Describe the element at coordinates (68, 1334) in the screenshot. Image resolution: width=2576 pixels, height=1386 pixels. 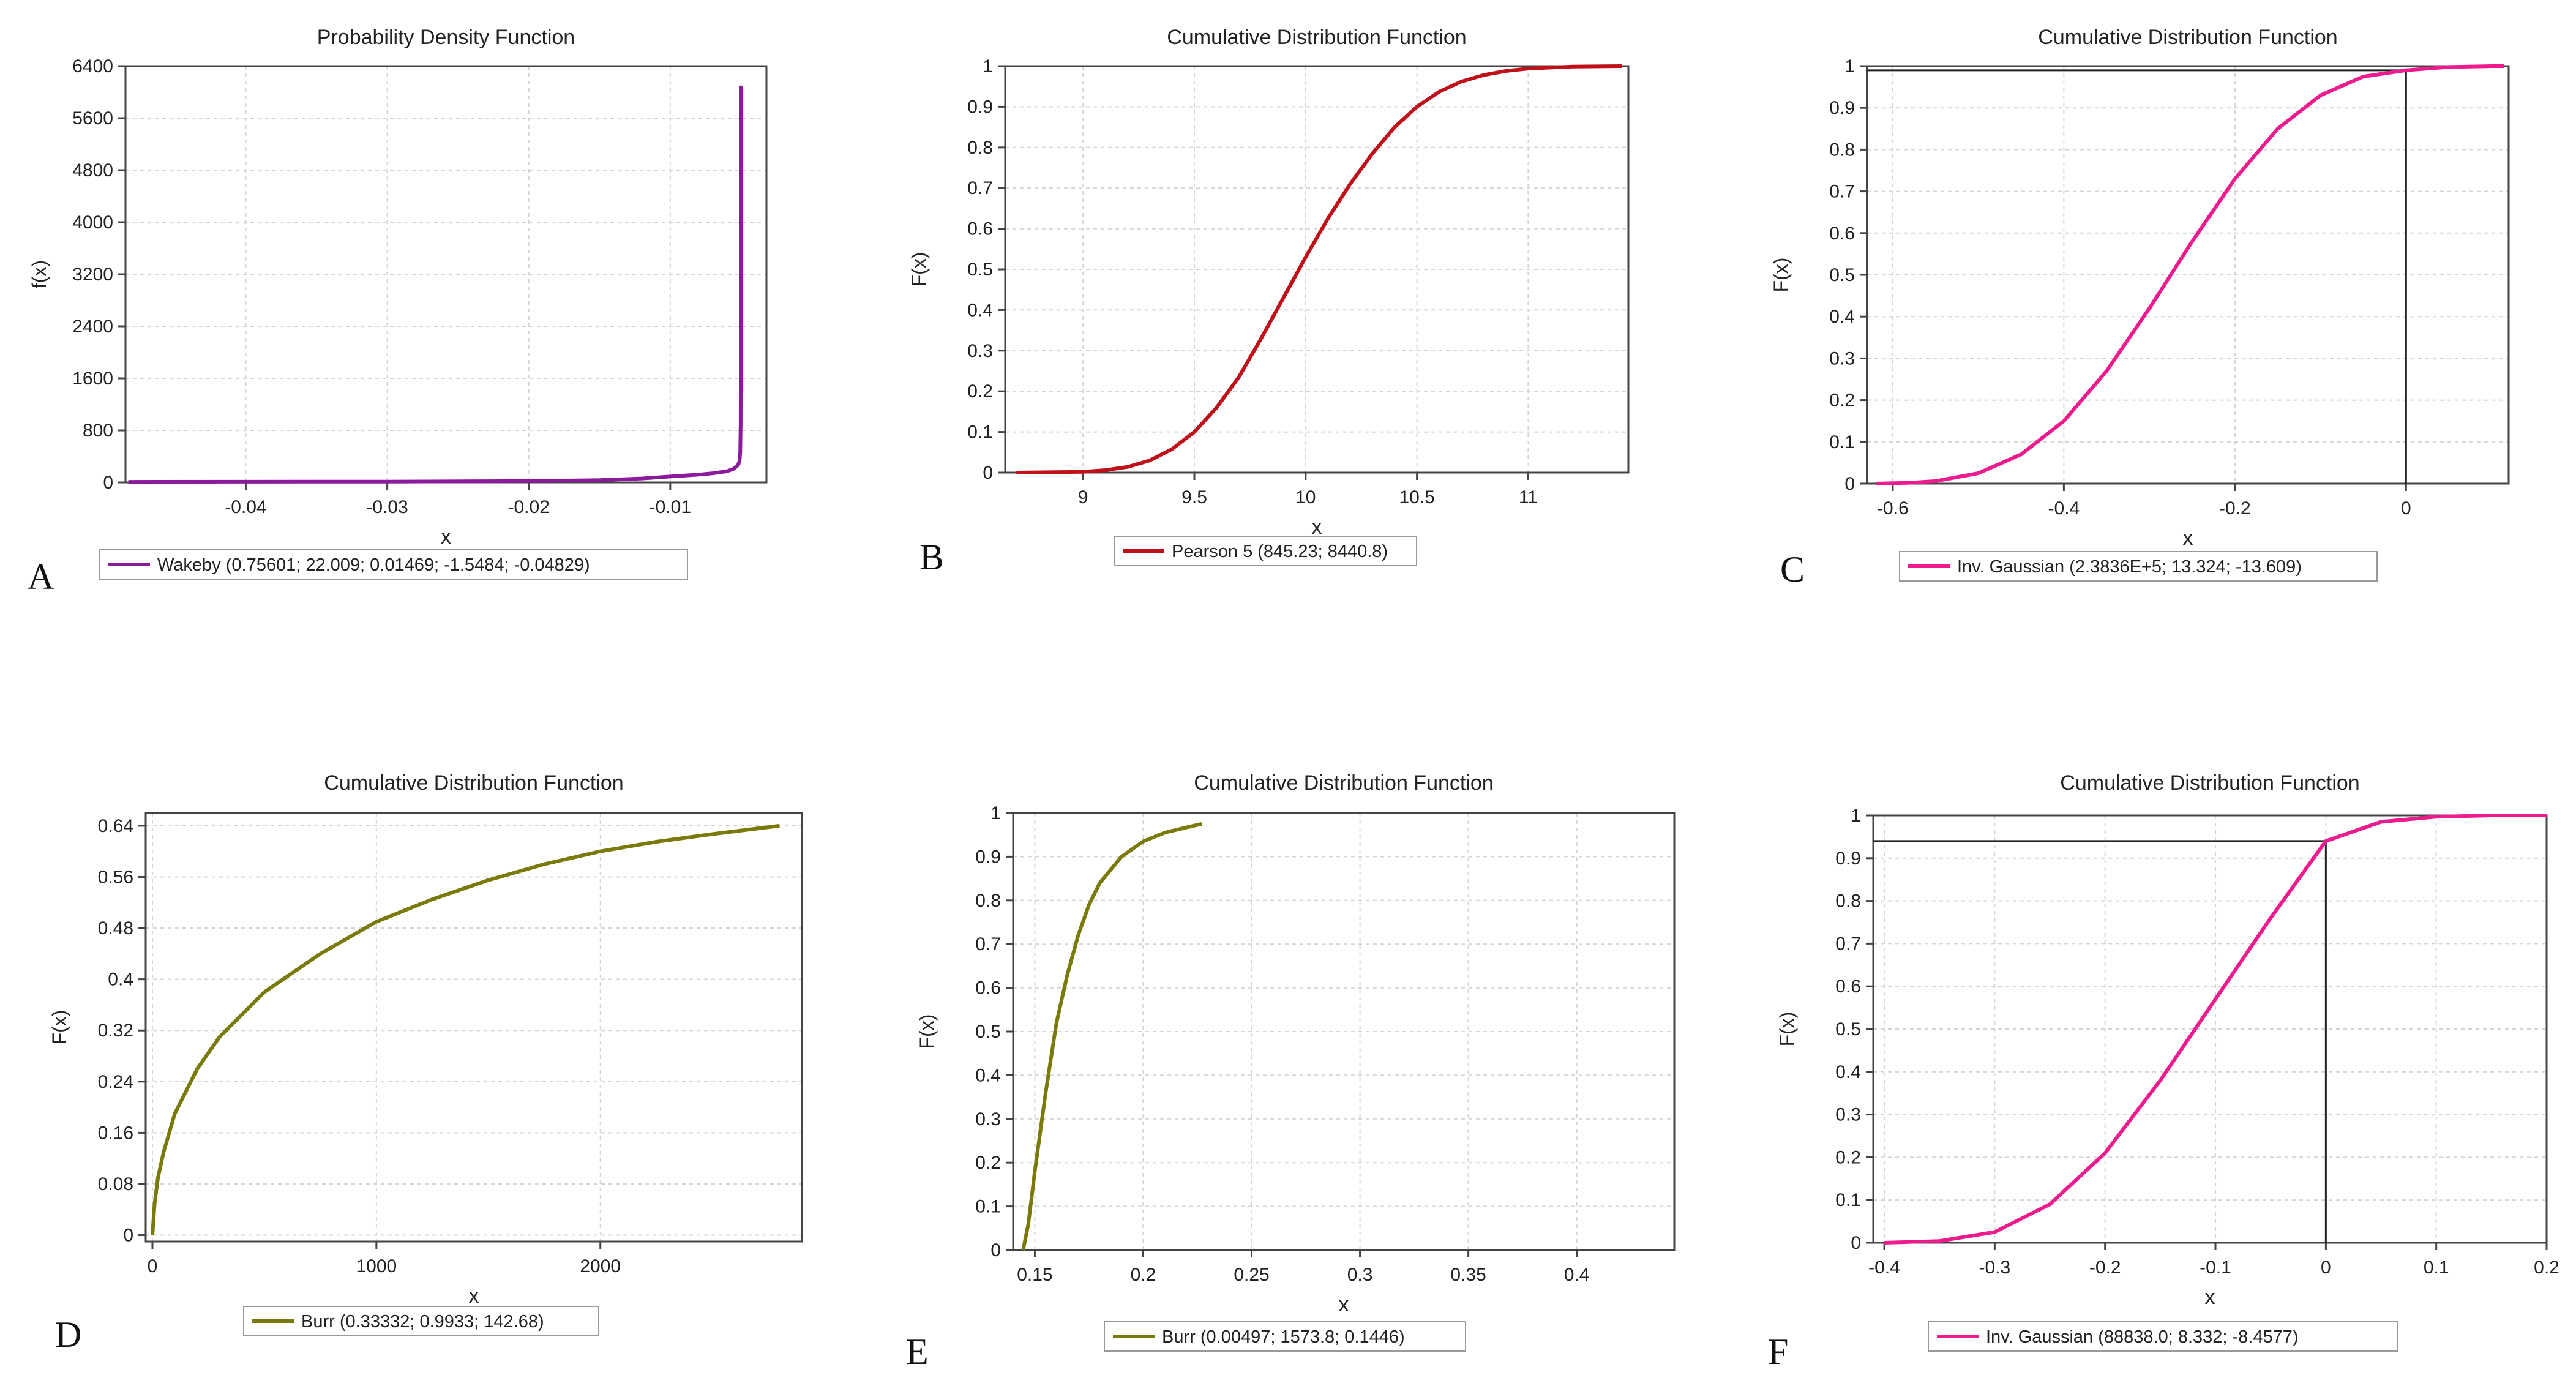
I see `panel-letter: D` at that location.